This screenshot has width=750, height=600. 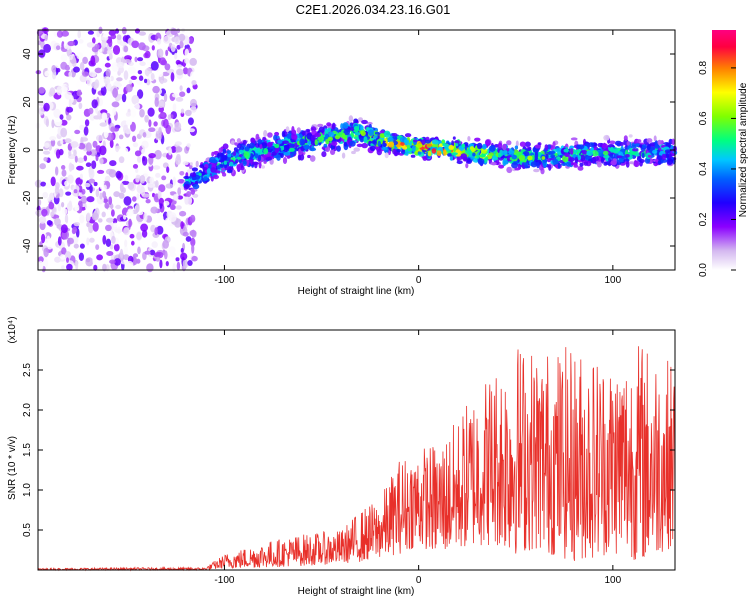 What do you see at coordinates (27, 490) in the screenshot?
I see `snr-y-tick-label: 1.0` at bounding box center [27, 490].